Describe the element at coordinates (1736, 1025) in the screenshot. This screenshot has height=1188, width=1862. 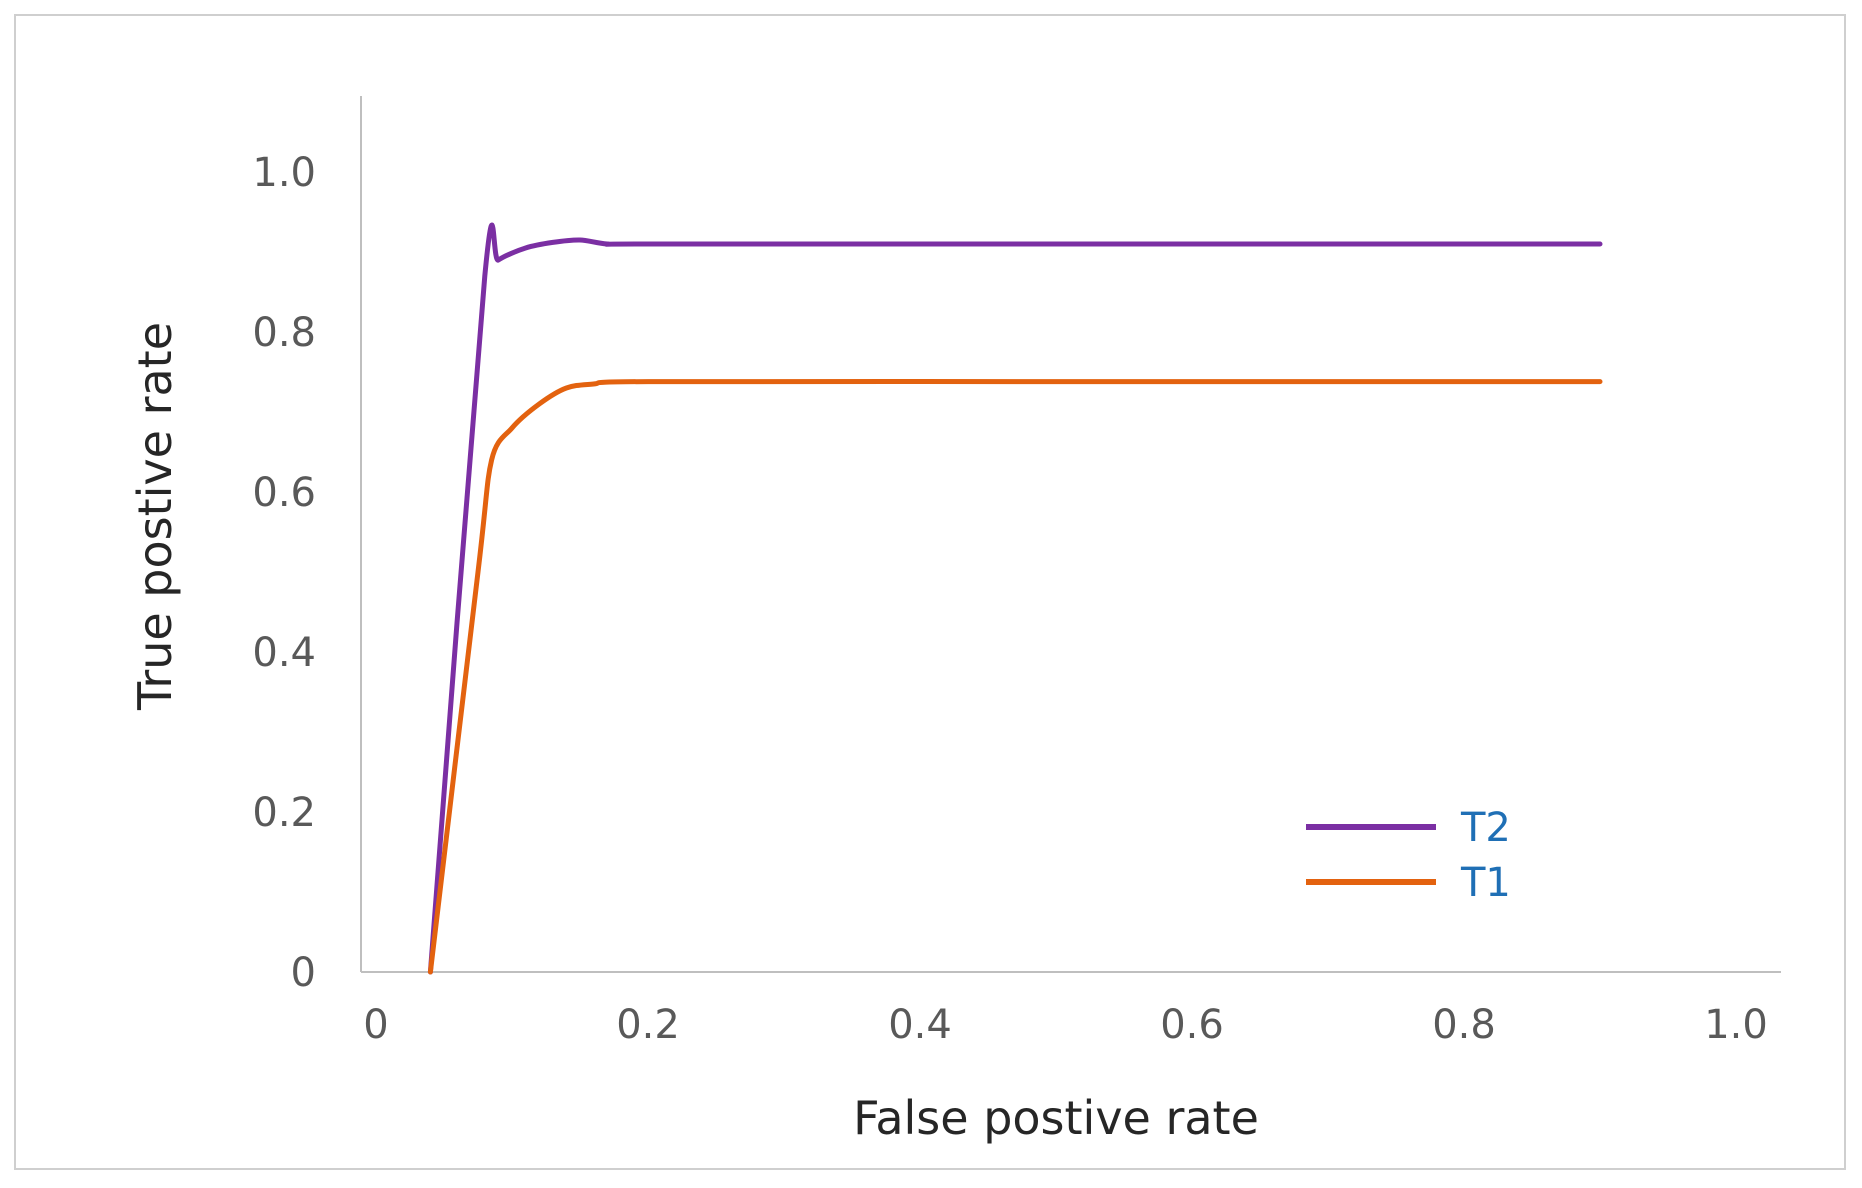
I see `x-tick-label: 1.0` at that location.